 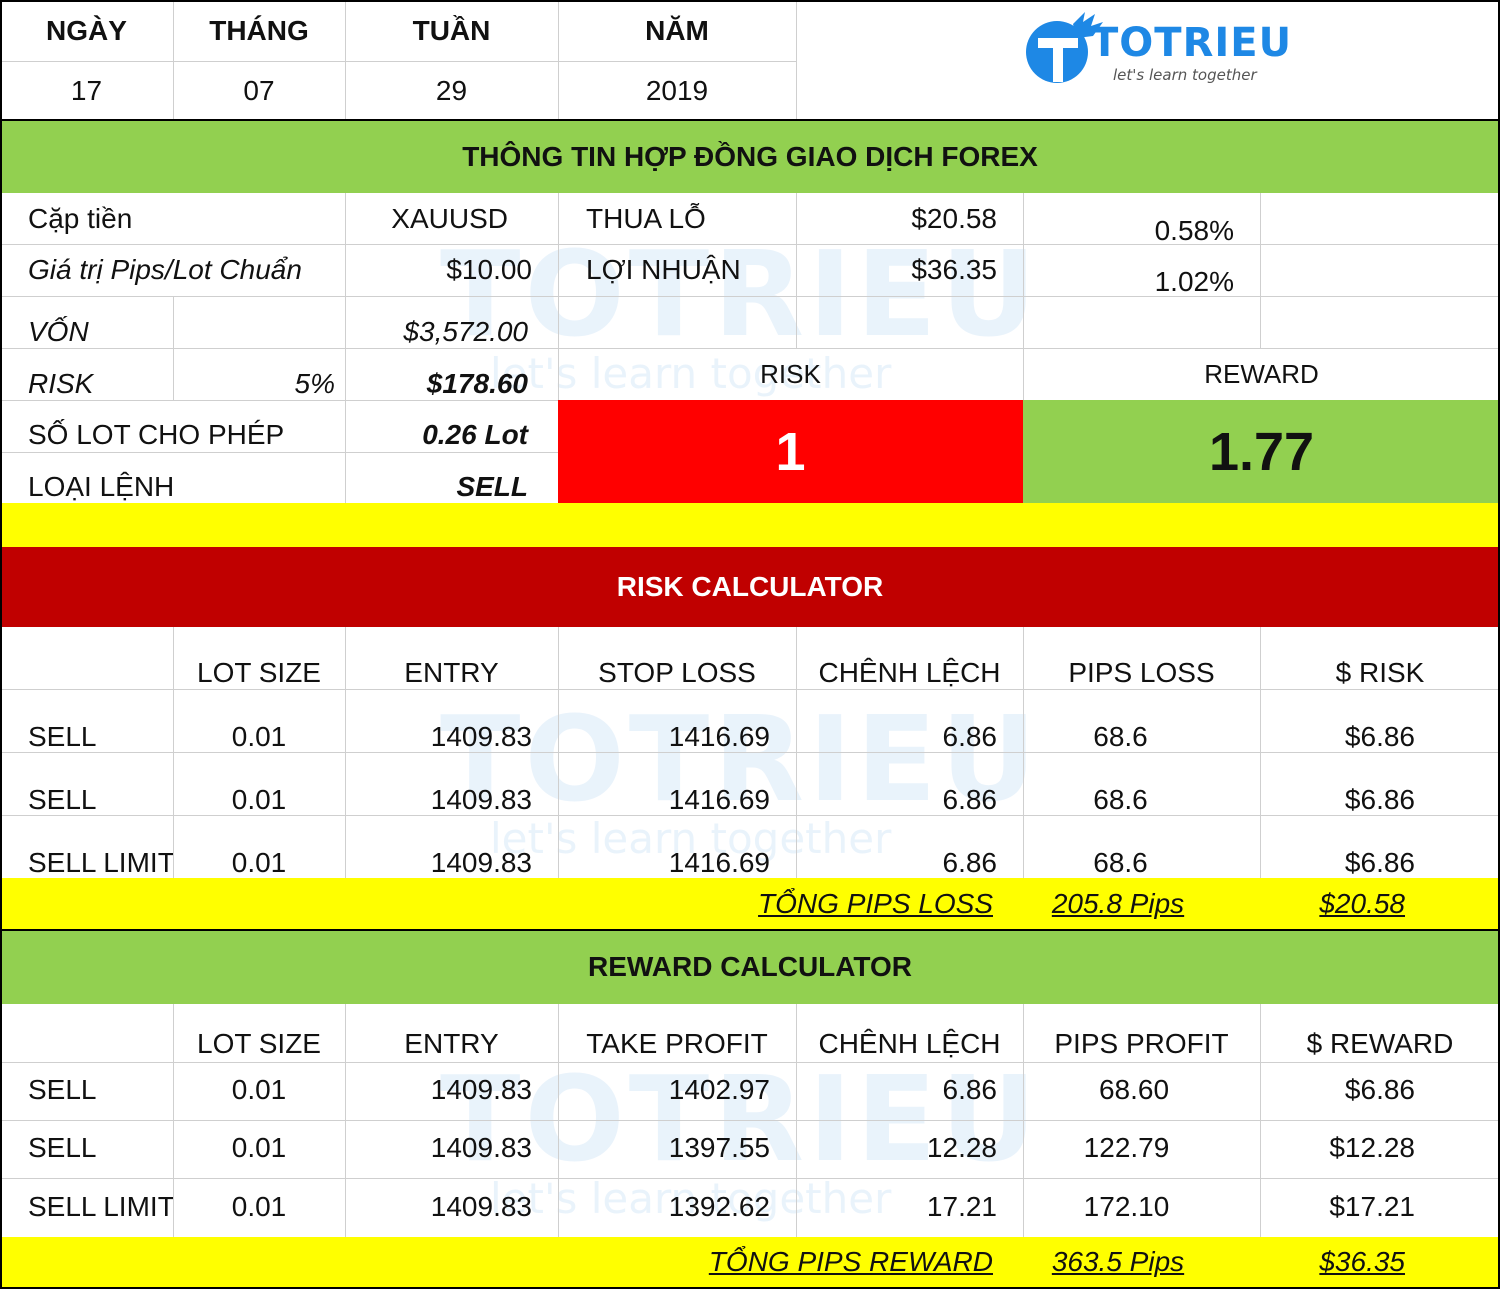 What do you see at coordinates (1141, 672) in the screenshot?
I see `risk-header-pips: PIPS LOSS` at bounding box center [1141, 672].